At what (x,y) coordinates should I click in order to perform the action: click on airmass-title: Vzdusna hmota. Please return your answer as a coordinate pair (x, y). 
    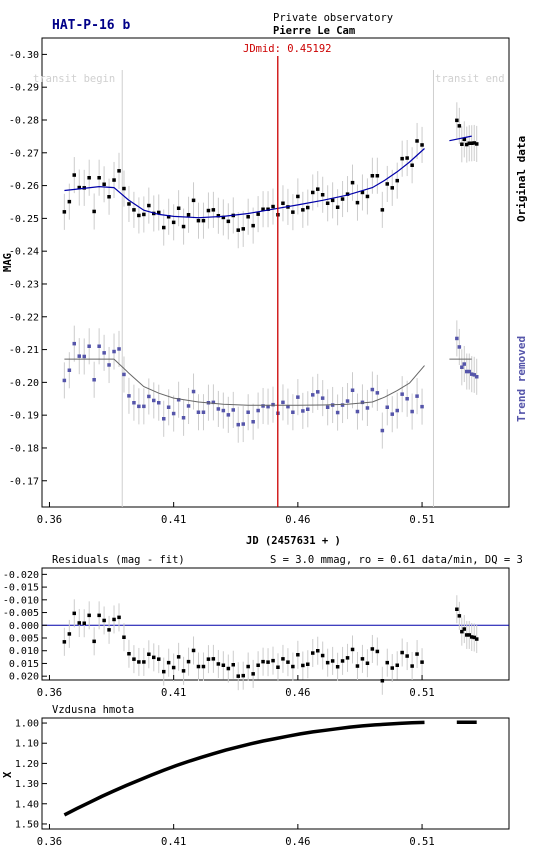
    Looking at the image, I should click on (93, 710).